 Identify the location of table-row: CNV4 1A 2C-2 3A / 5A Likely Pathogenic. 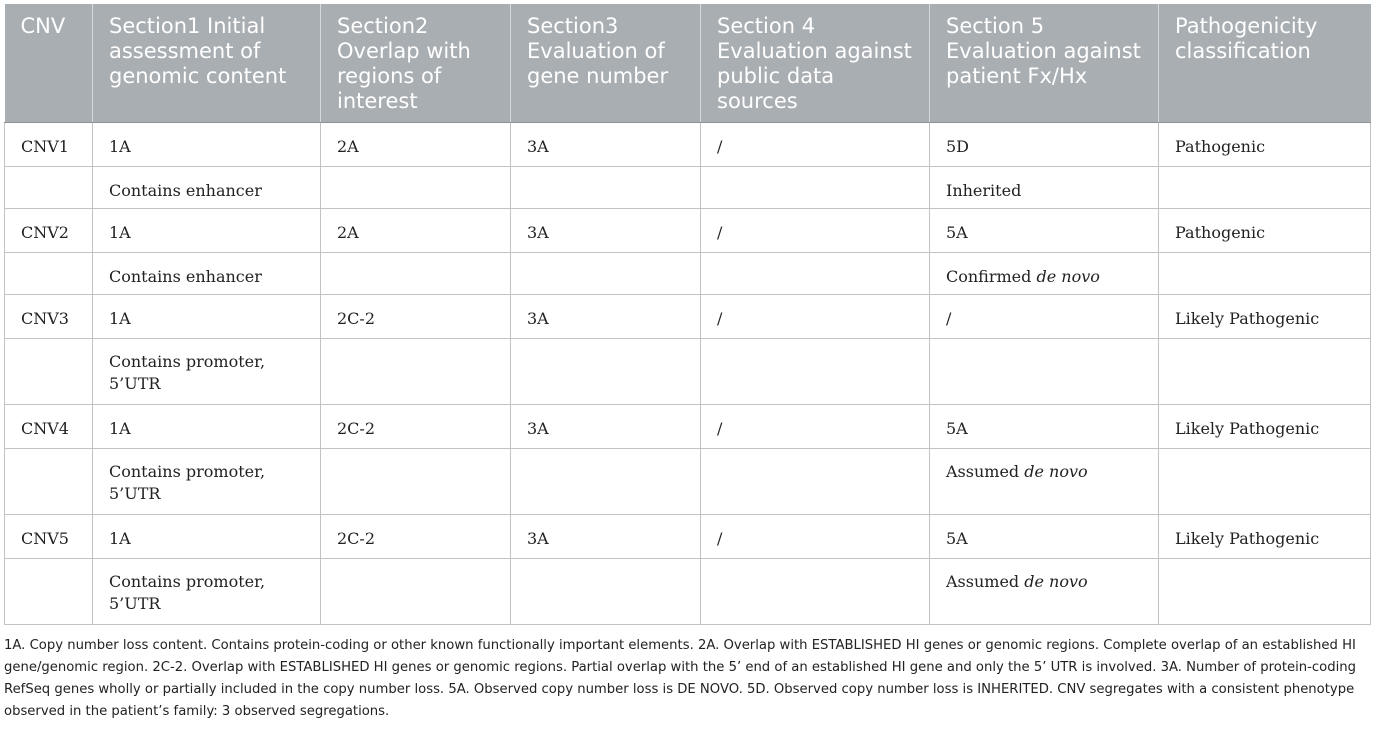
(687, 426).